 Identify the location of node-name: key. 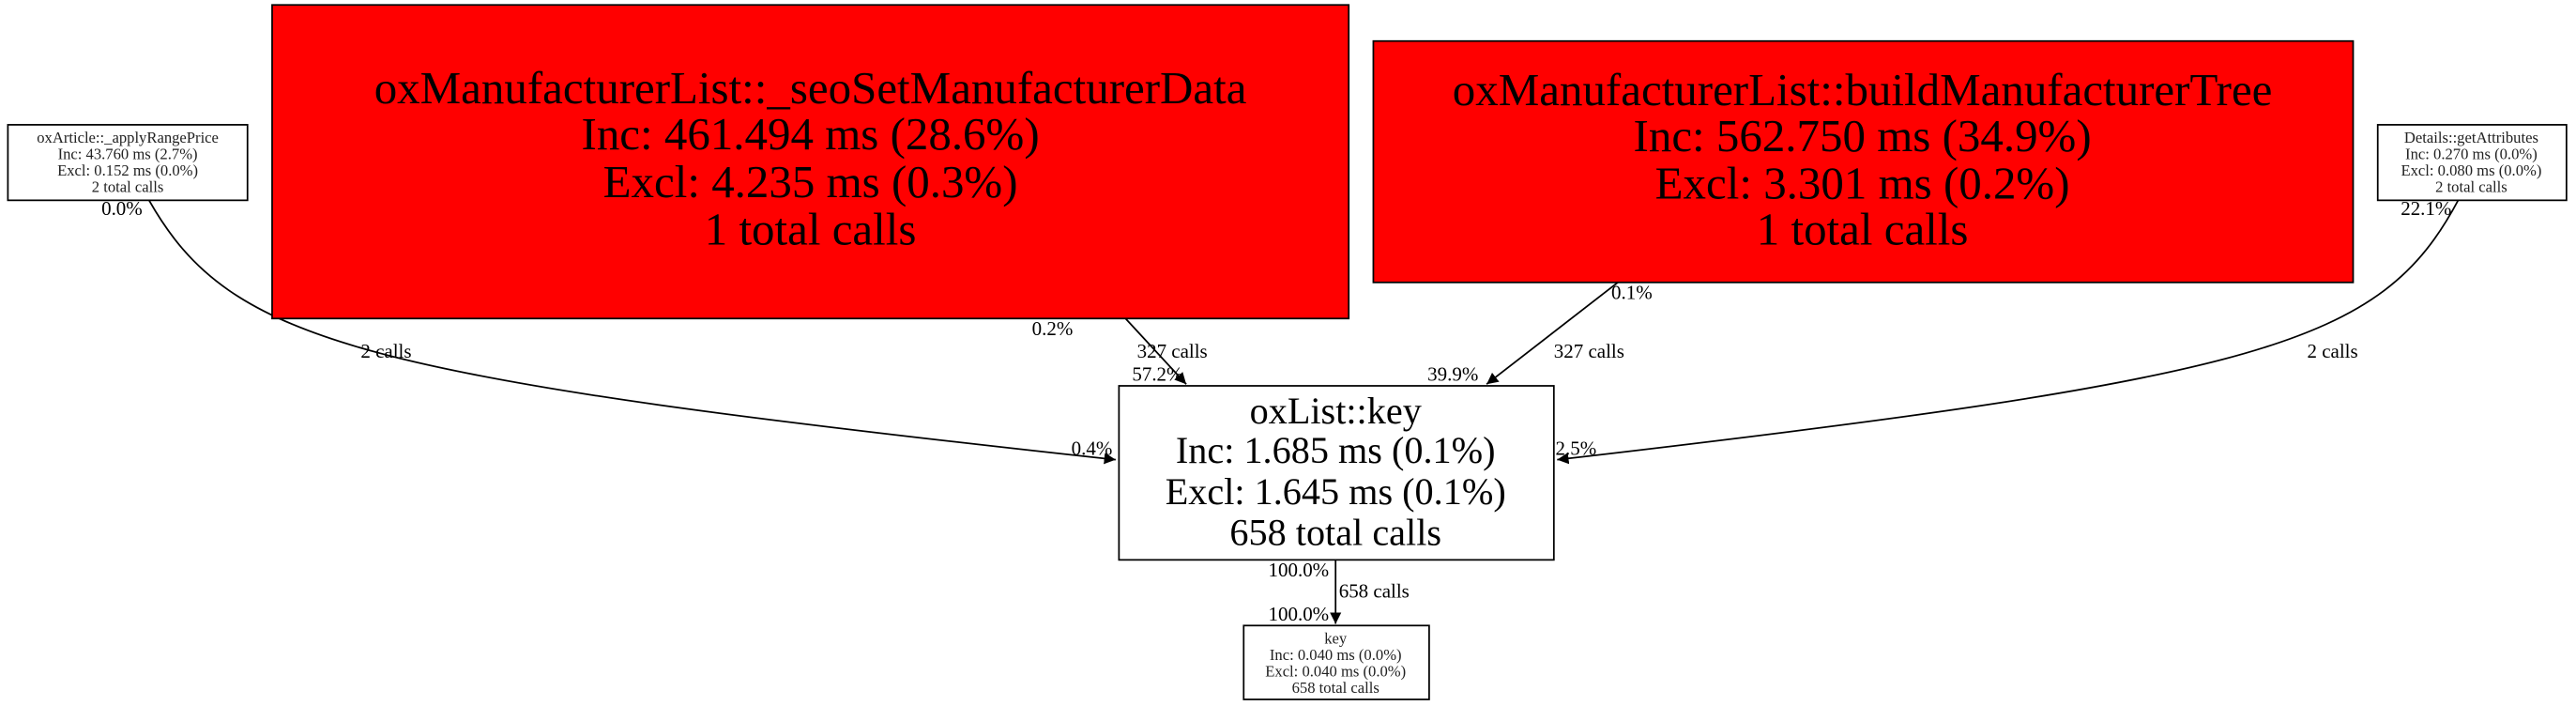
(1336, 639).